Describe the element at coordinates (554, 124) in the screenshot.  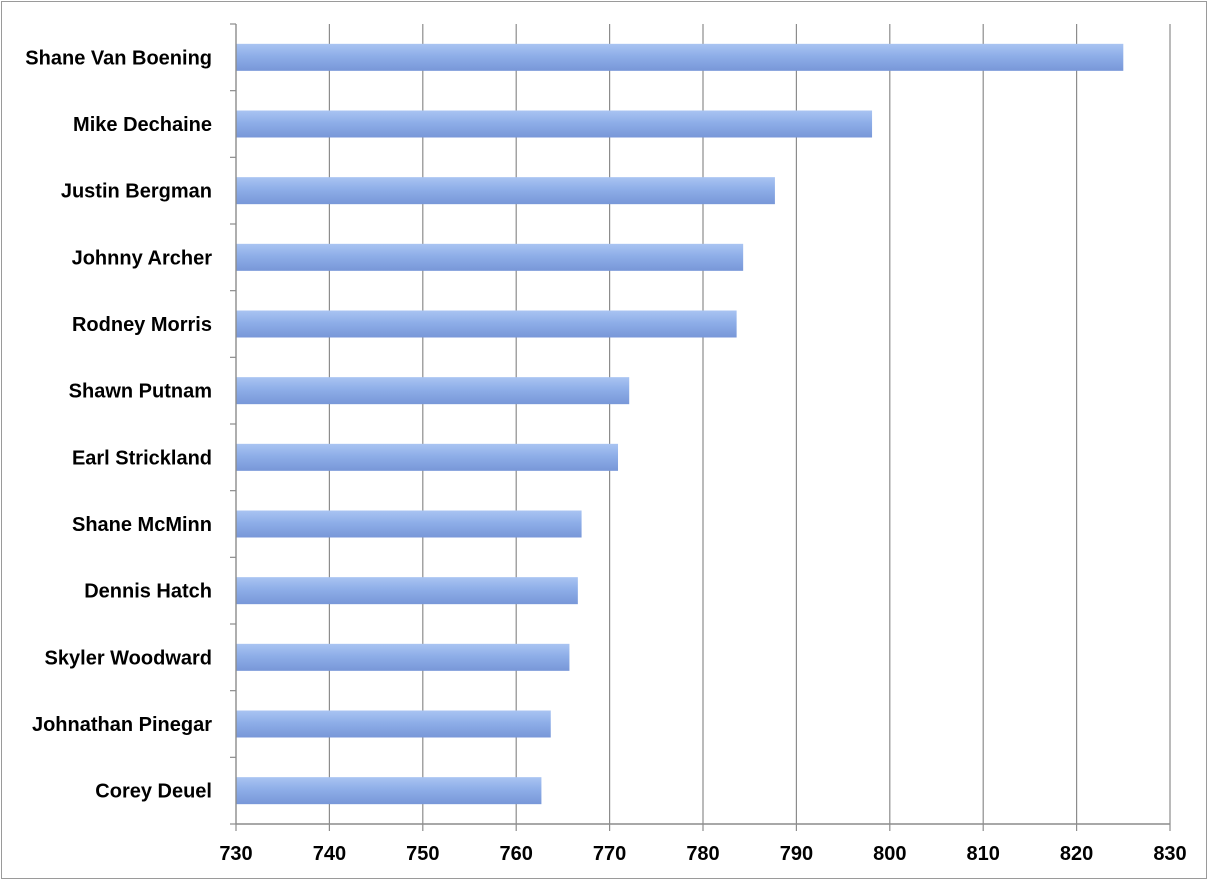
I see `bar-mike-dechaine` at that location.